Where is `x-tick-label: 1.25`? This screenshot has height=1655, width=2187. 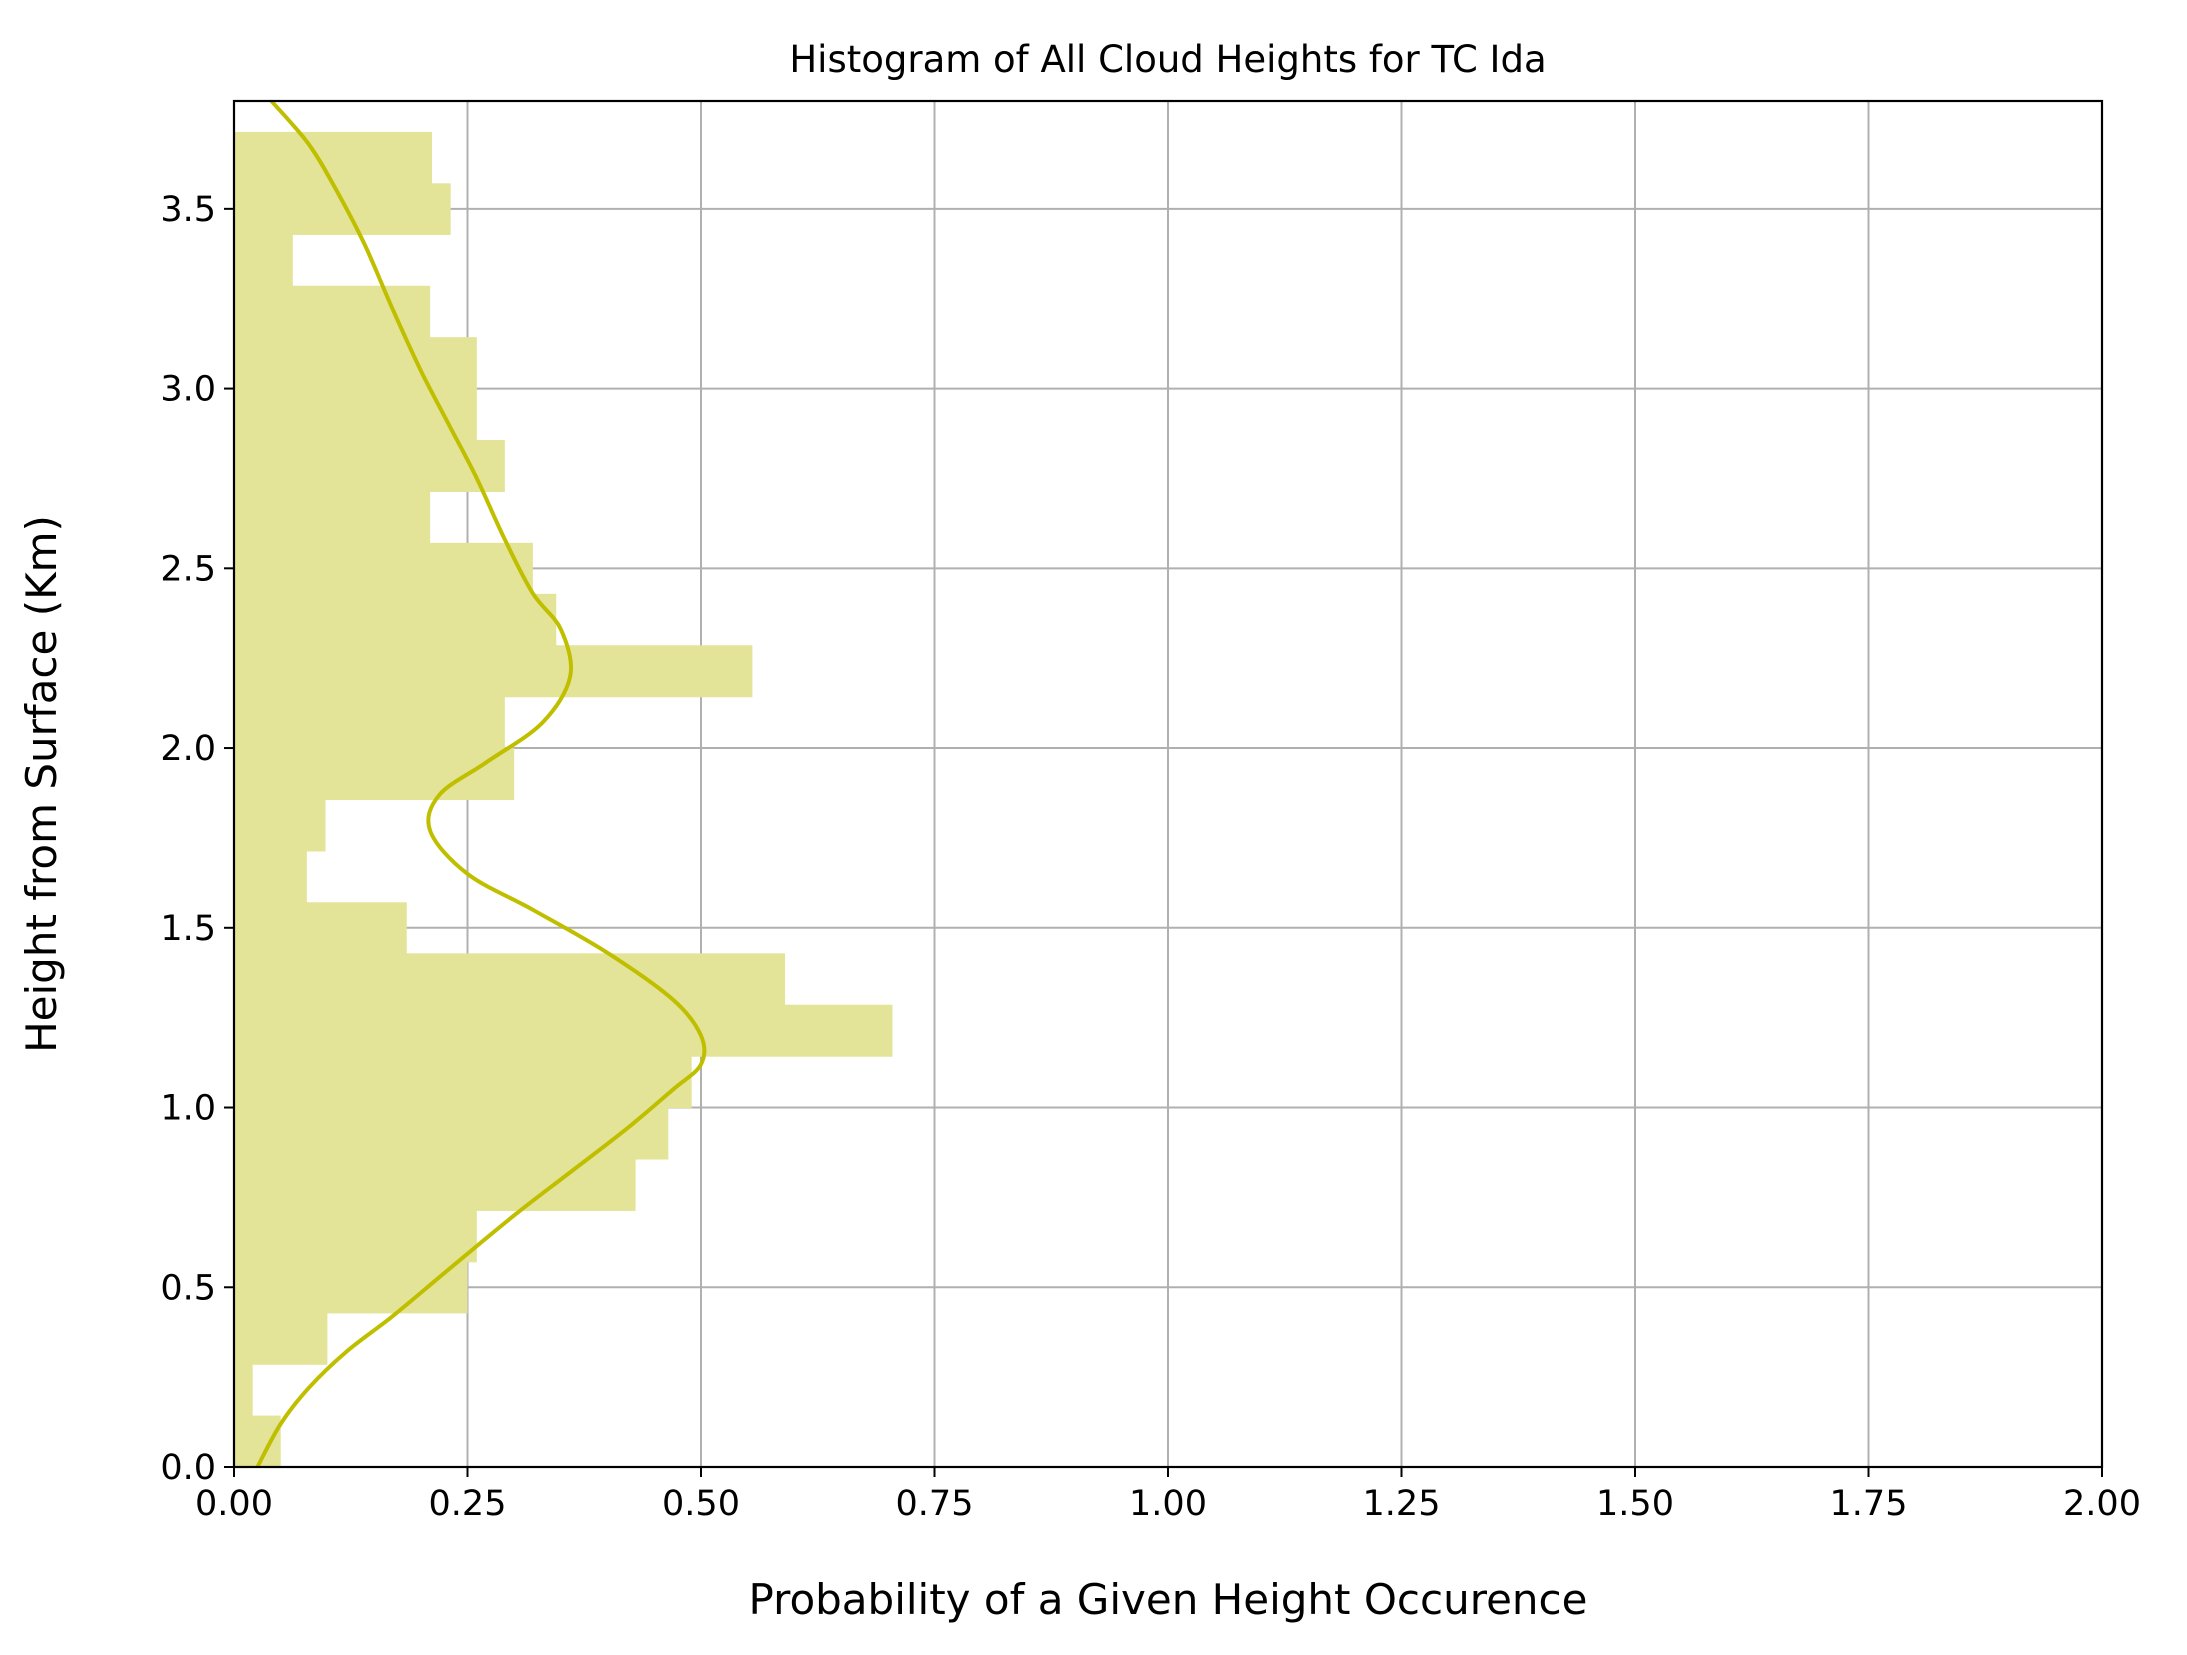 x-tick-label: 1.25 is located at coordinates (1402, 1504).